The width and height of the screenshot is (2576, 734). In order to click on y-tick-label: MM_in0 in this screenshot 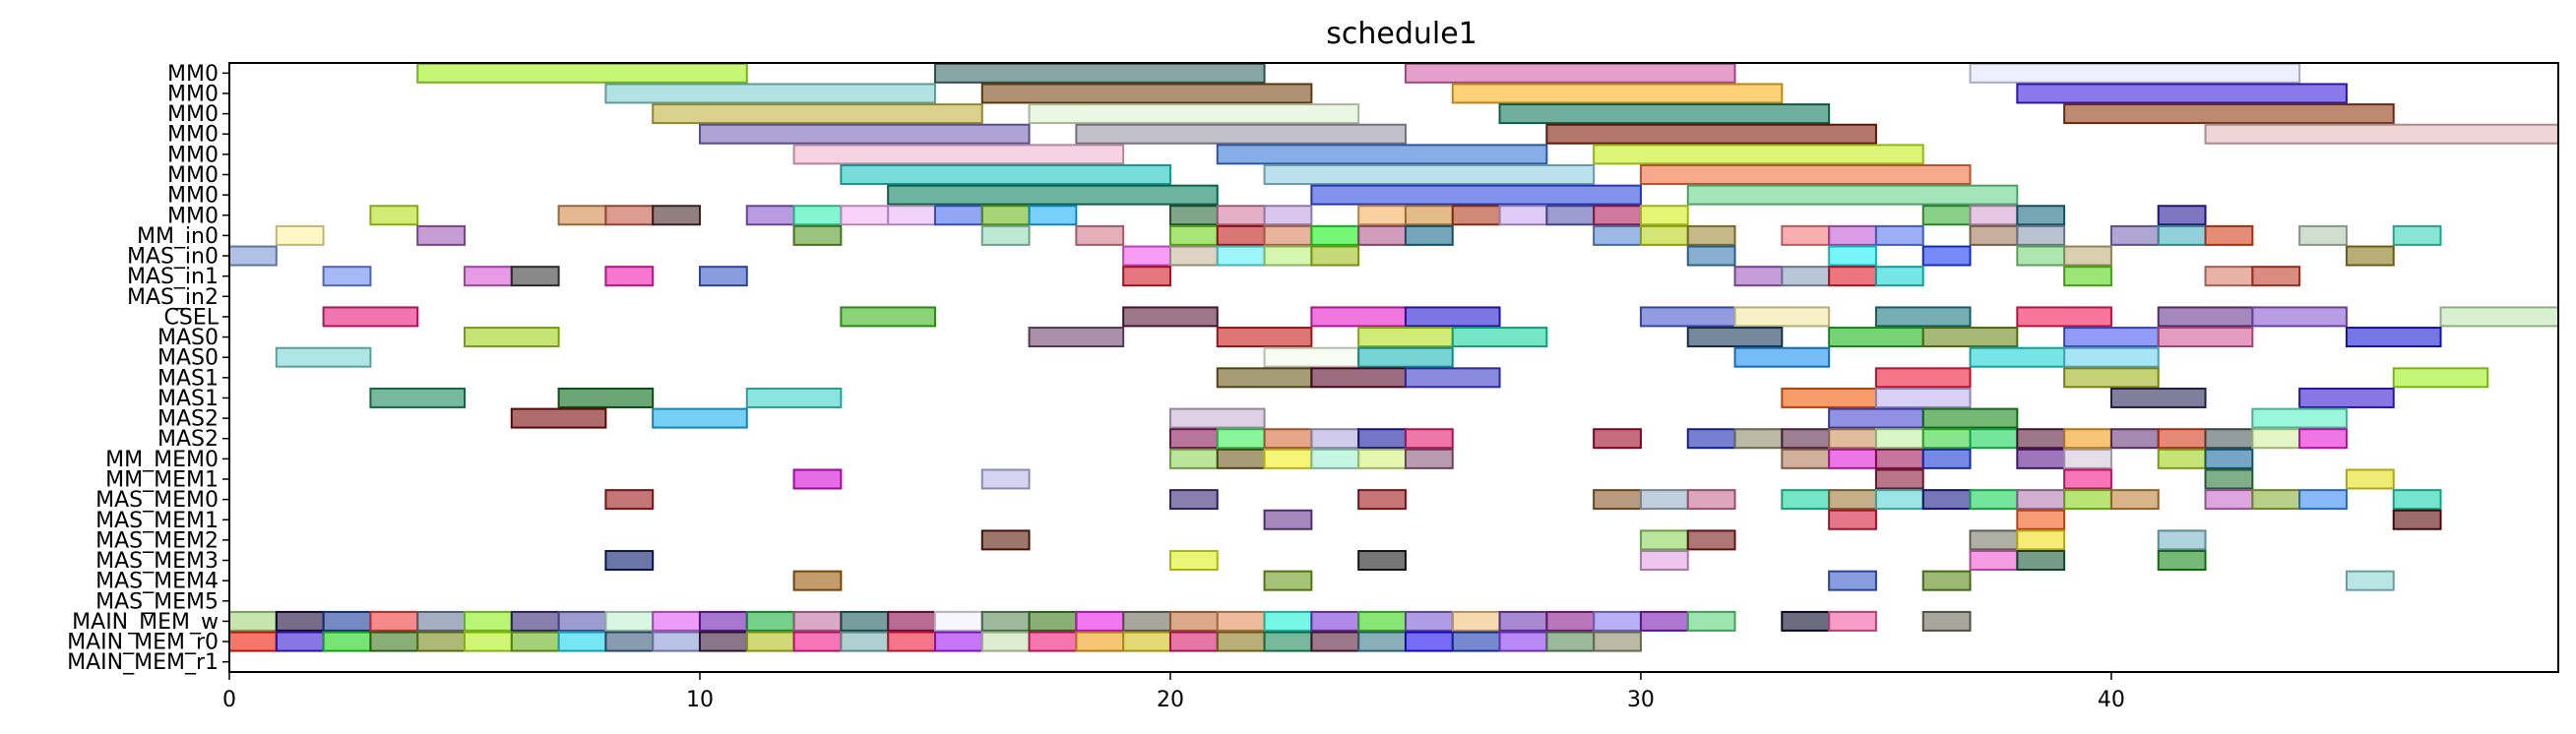, I will do `click(178, 236)`.